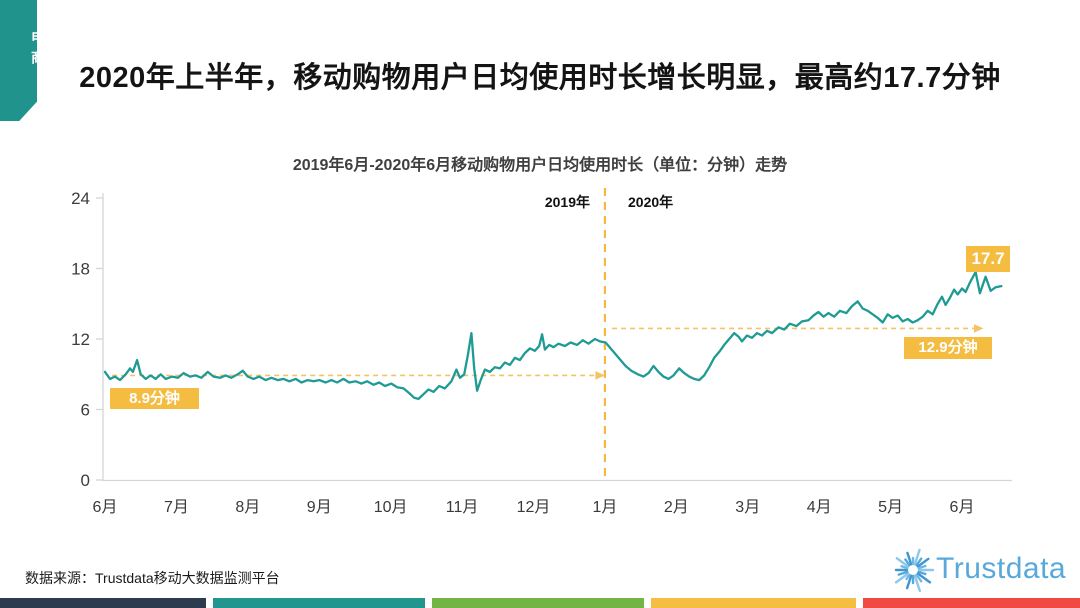 This screenshot has width=1080, height=608. Describe the element at coordinates (85, 410) in the screenshot. I see `y-tick-label: 6` at that location.